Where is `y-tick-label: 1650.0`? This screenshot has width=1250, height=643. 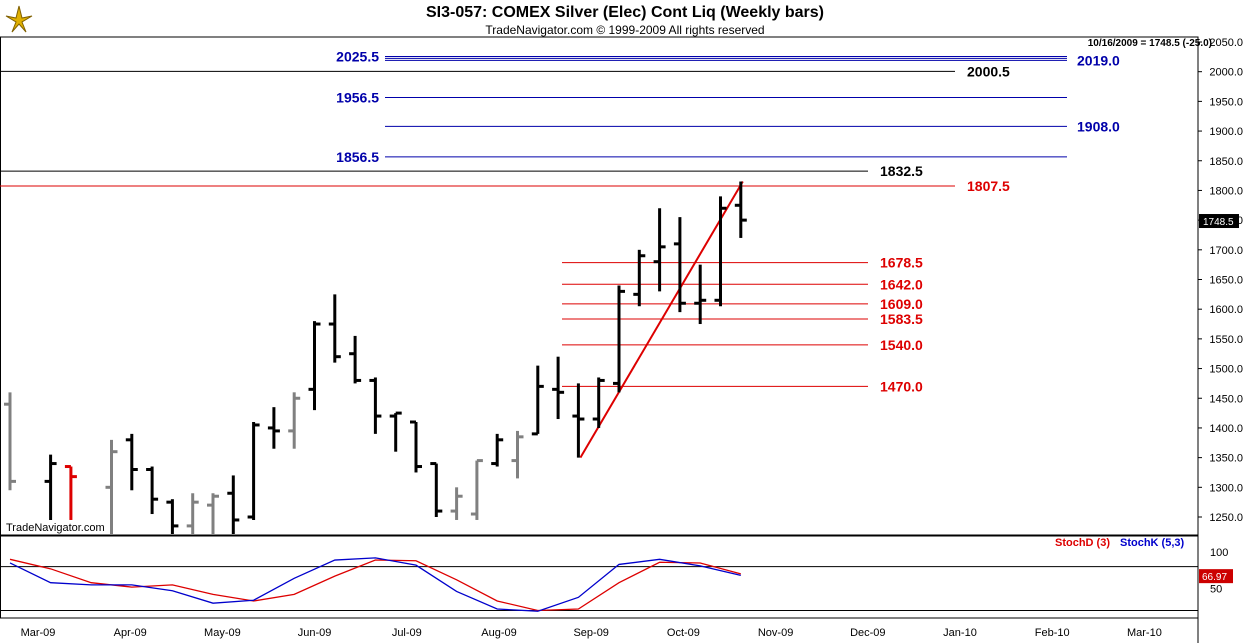
y-tick-label: 1650.0 is located at coordinates (1226, 281).